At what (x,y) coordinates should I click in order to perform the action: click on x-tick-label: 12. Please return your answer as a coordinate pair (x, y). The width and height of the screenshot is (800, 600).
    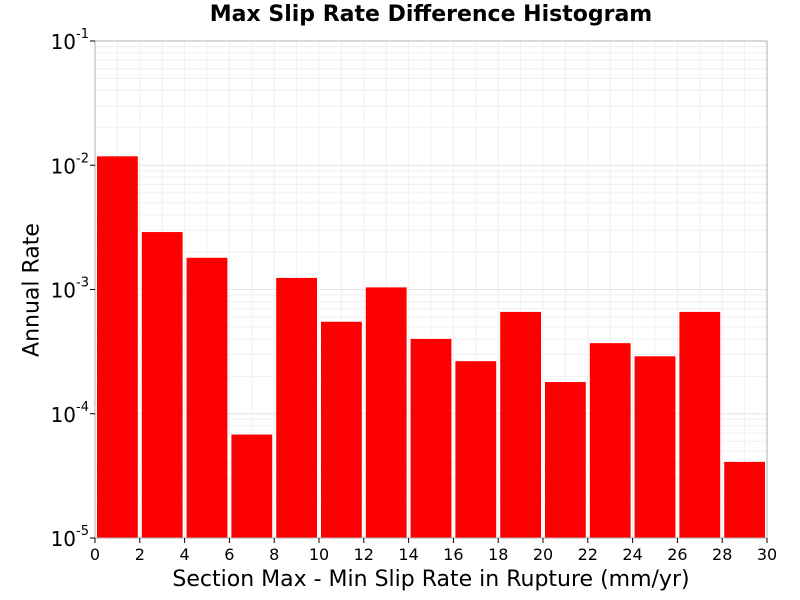
    Looking at the image, I should click on (364, 554).